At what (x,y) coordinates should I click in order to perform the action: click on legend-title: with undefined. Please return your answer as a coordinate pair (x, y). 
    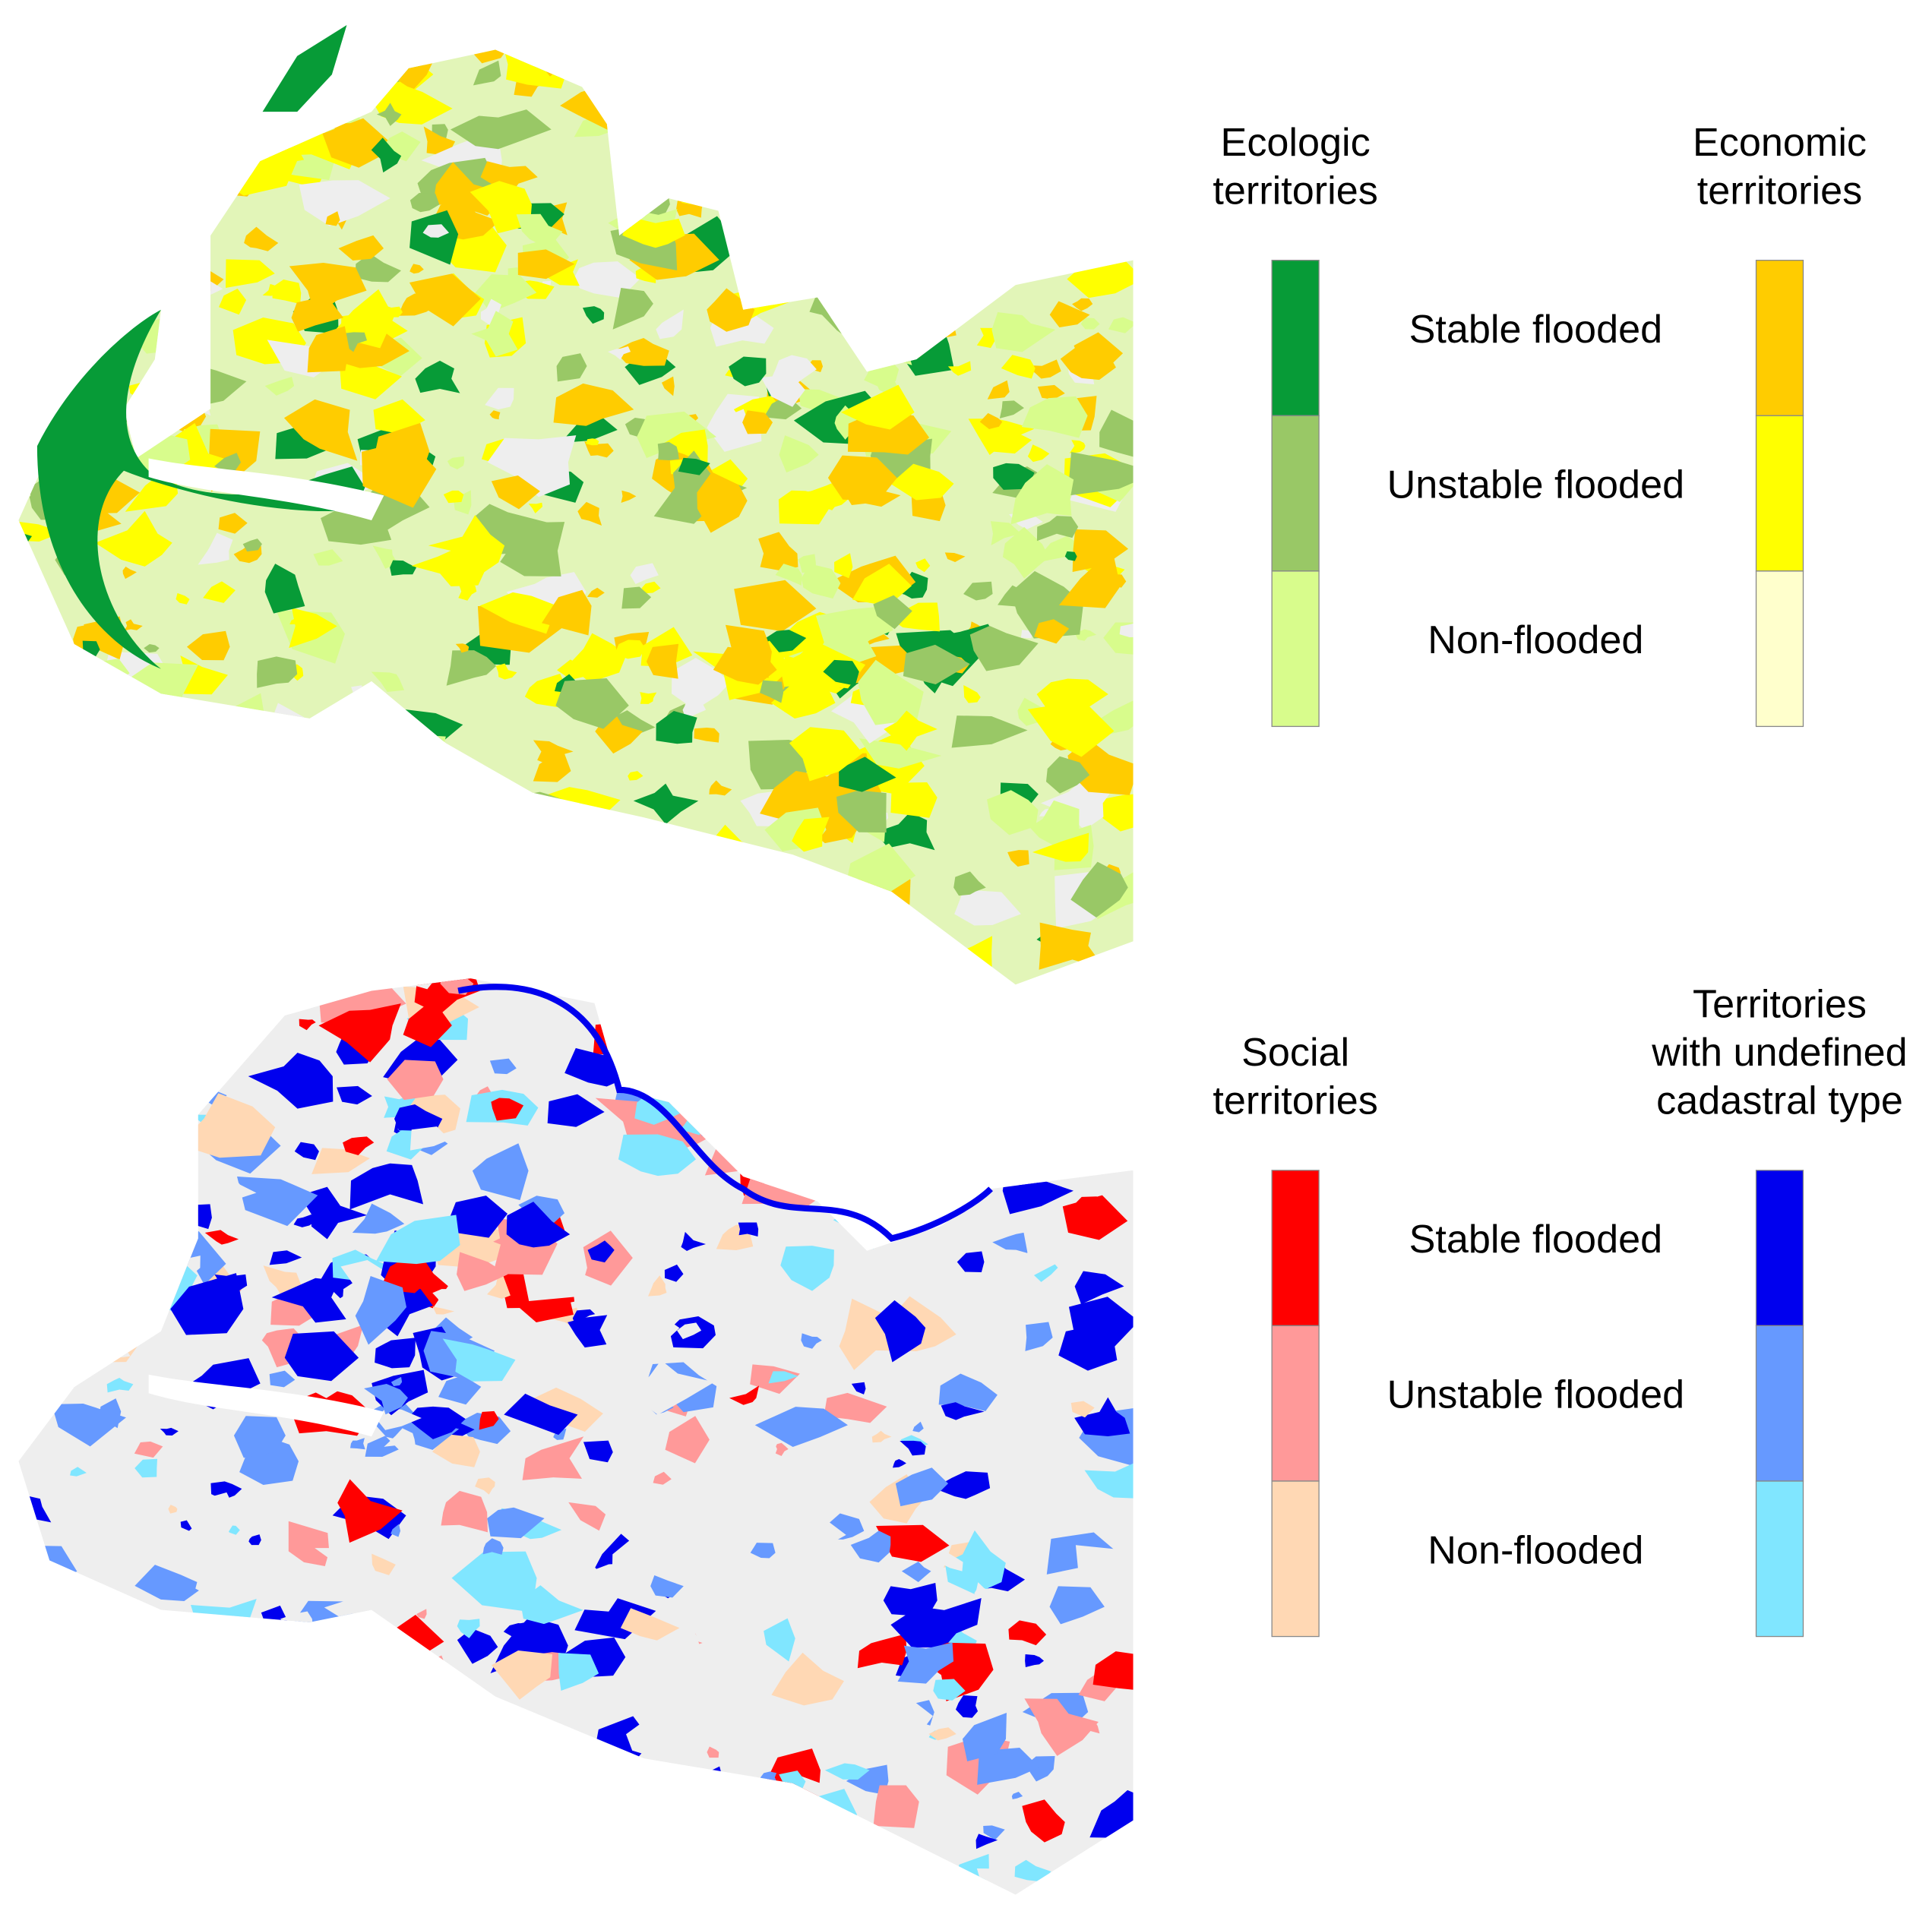
    Looking at the image, I should click on (1779, 1053).